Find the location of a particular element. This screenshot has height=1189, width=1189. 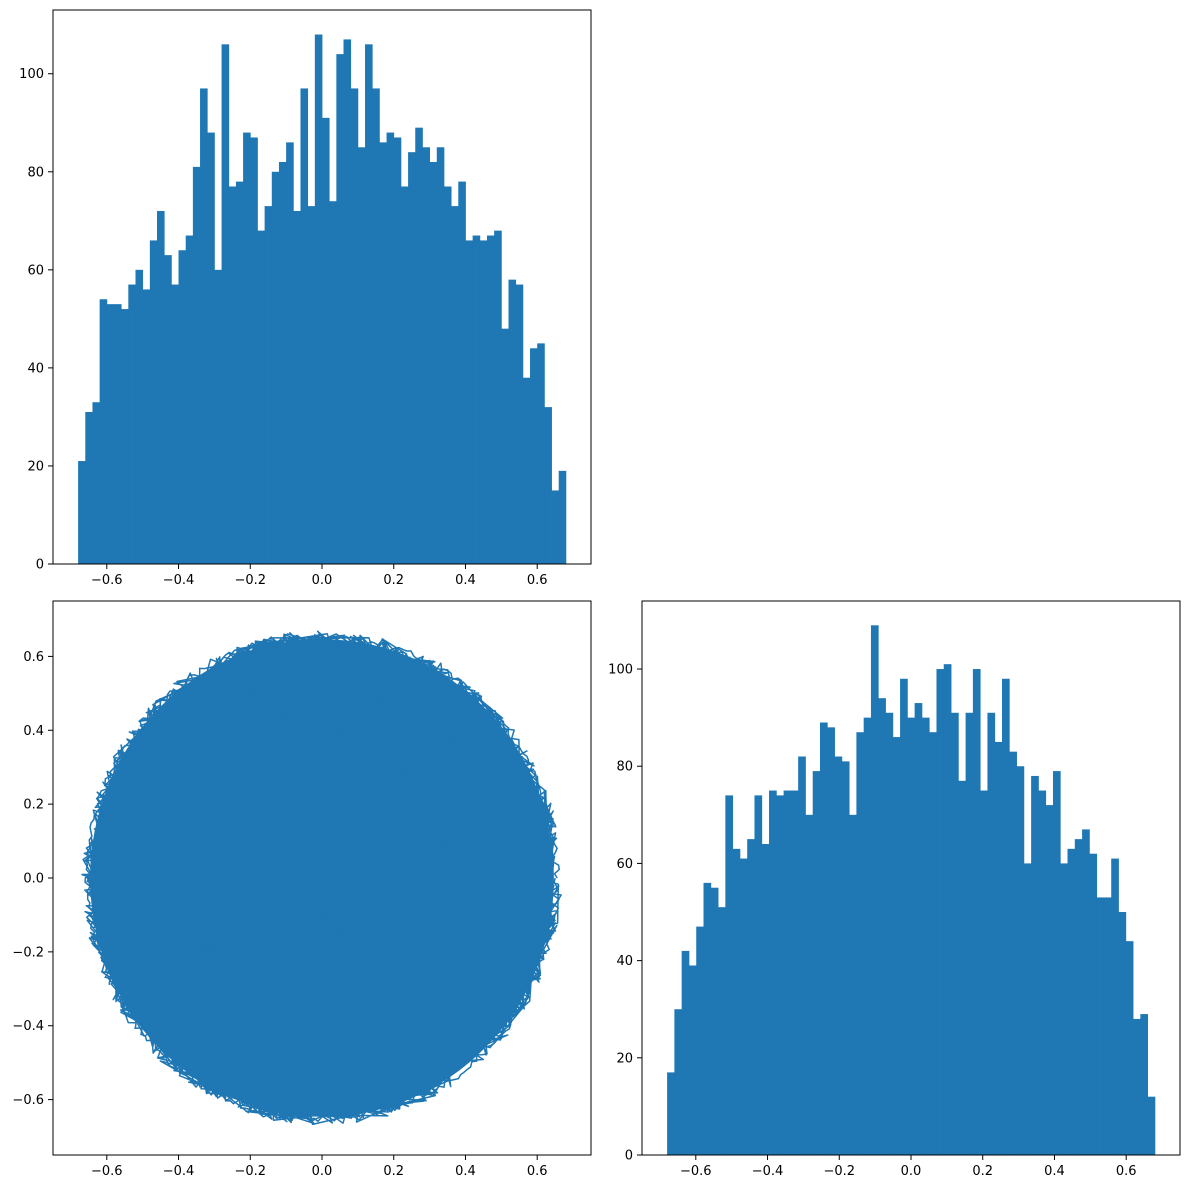

y-tick-label: 0.6 is located at coordinates (33, 657).